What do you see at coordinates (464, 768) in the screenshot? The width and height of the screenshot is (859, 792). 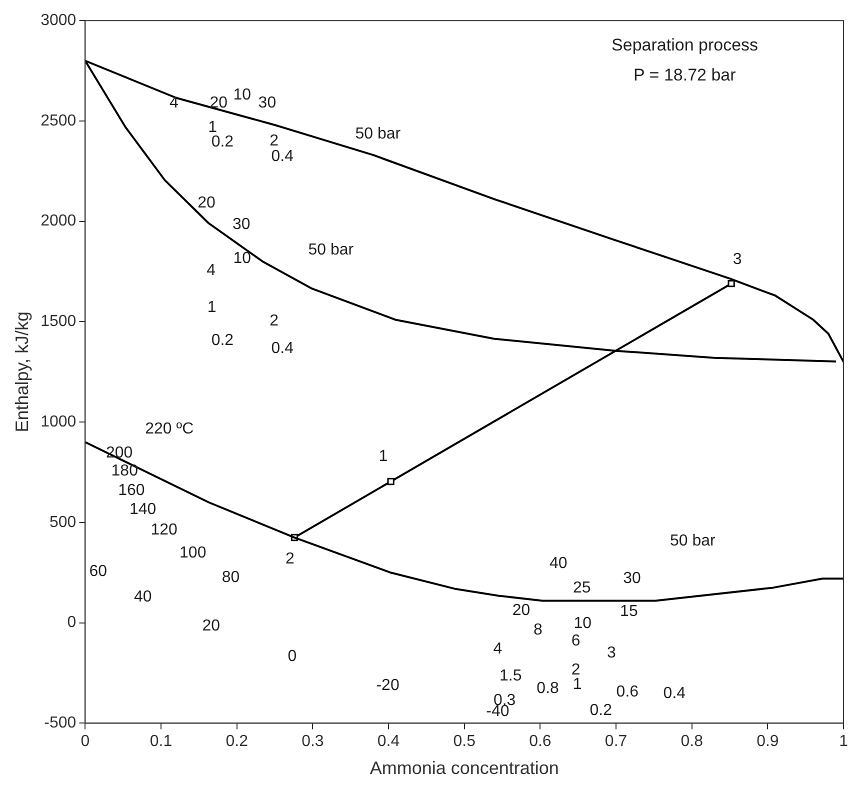 I see `x-axis-title: Ammonia concentration` at bounding box center [464, 768].